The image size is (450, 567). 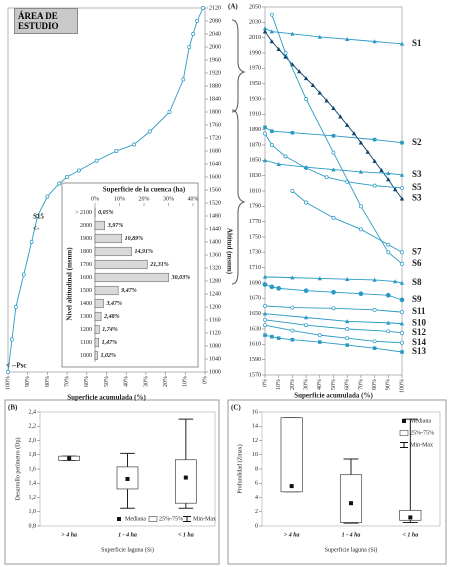 I want to click on y-tick-label: 1680, so click(x=215, y=151).